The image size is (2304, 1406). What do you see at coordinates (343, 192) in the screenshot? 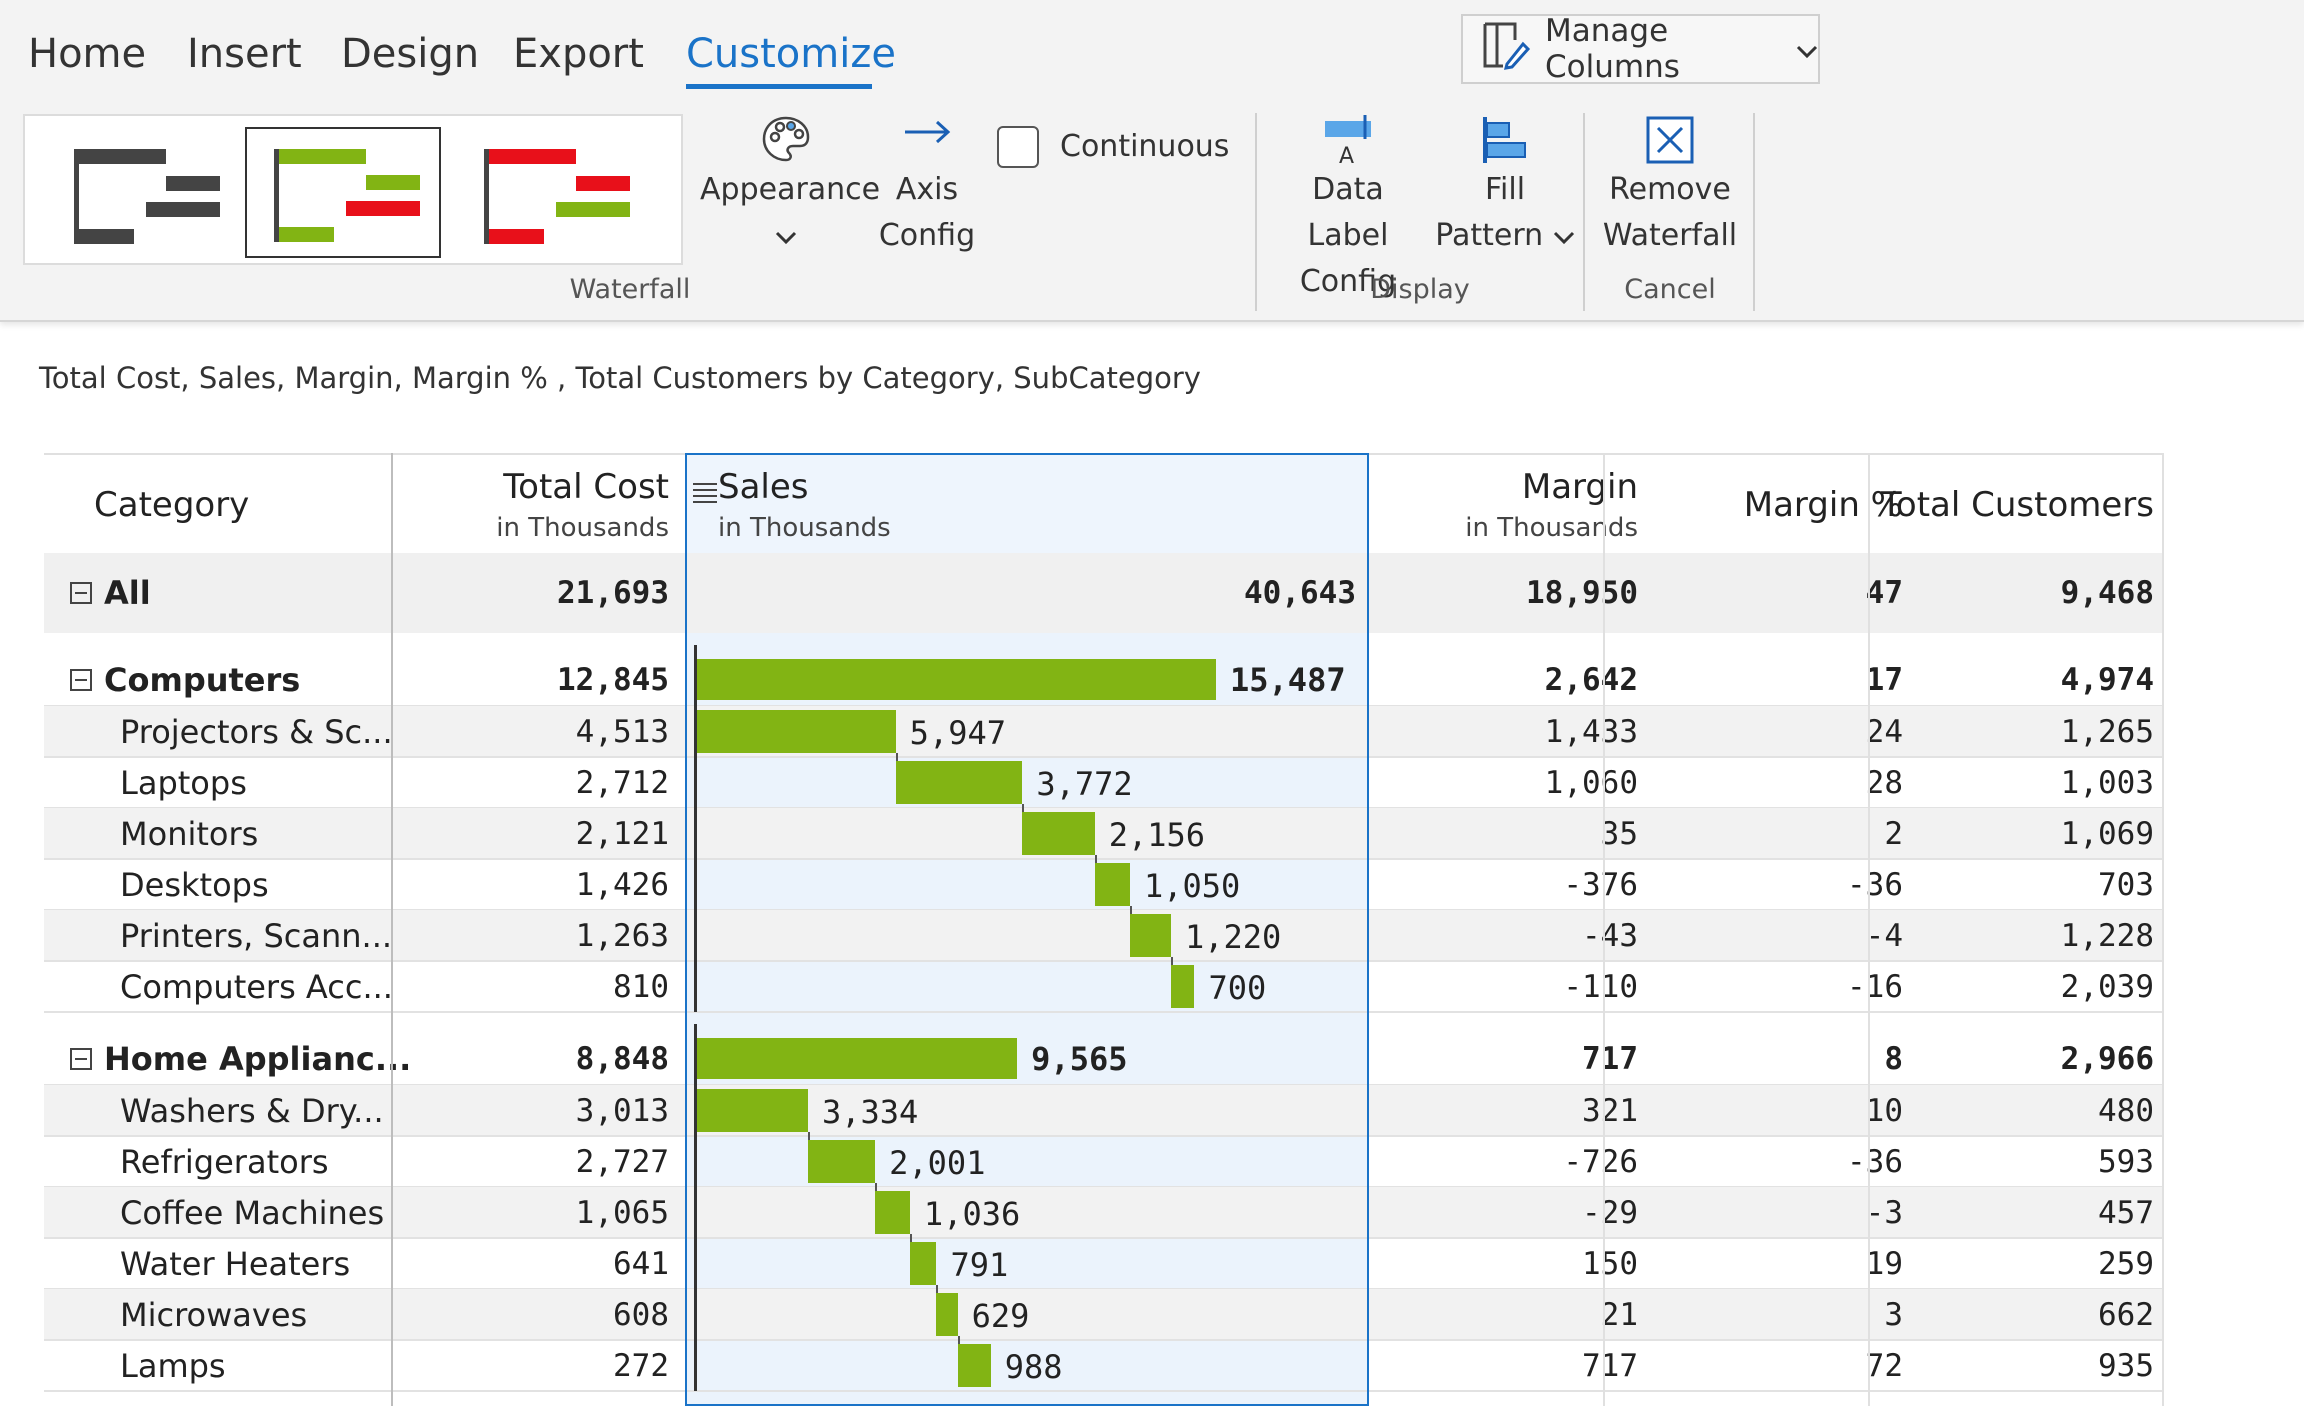
I see `waterfall-style-green-red-option` at bounding box center [343, 192].